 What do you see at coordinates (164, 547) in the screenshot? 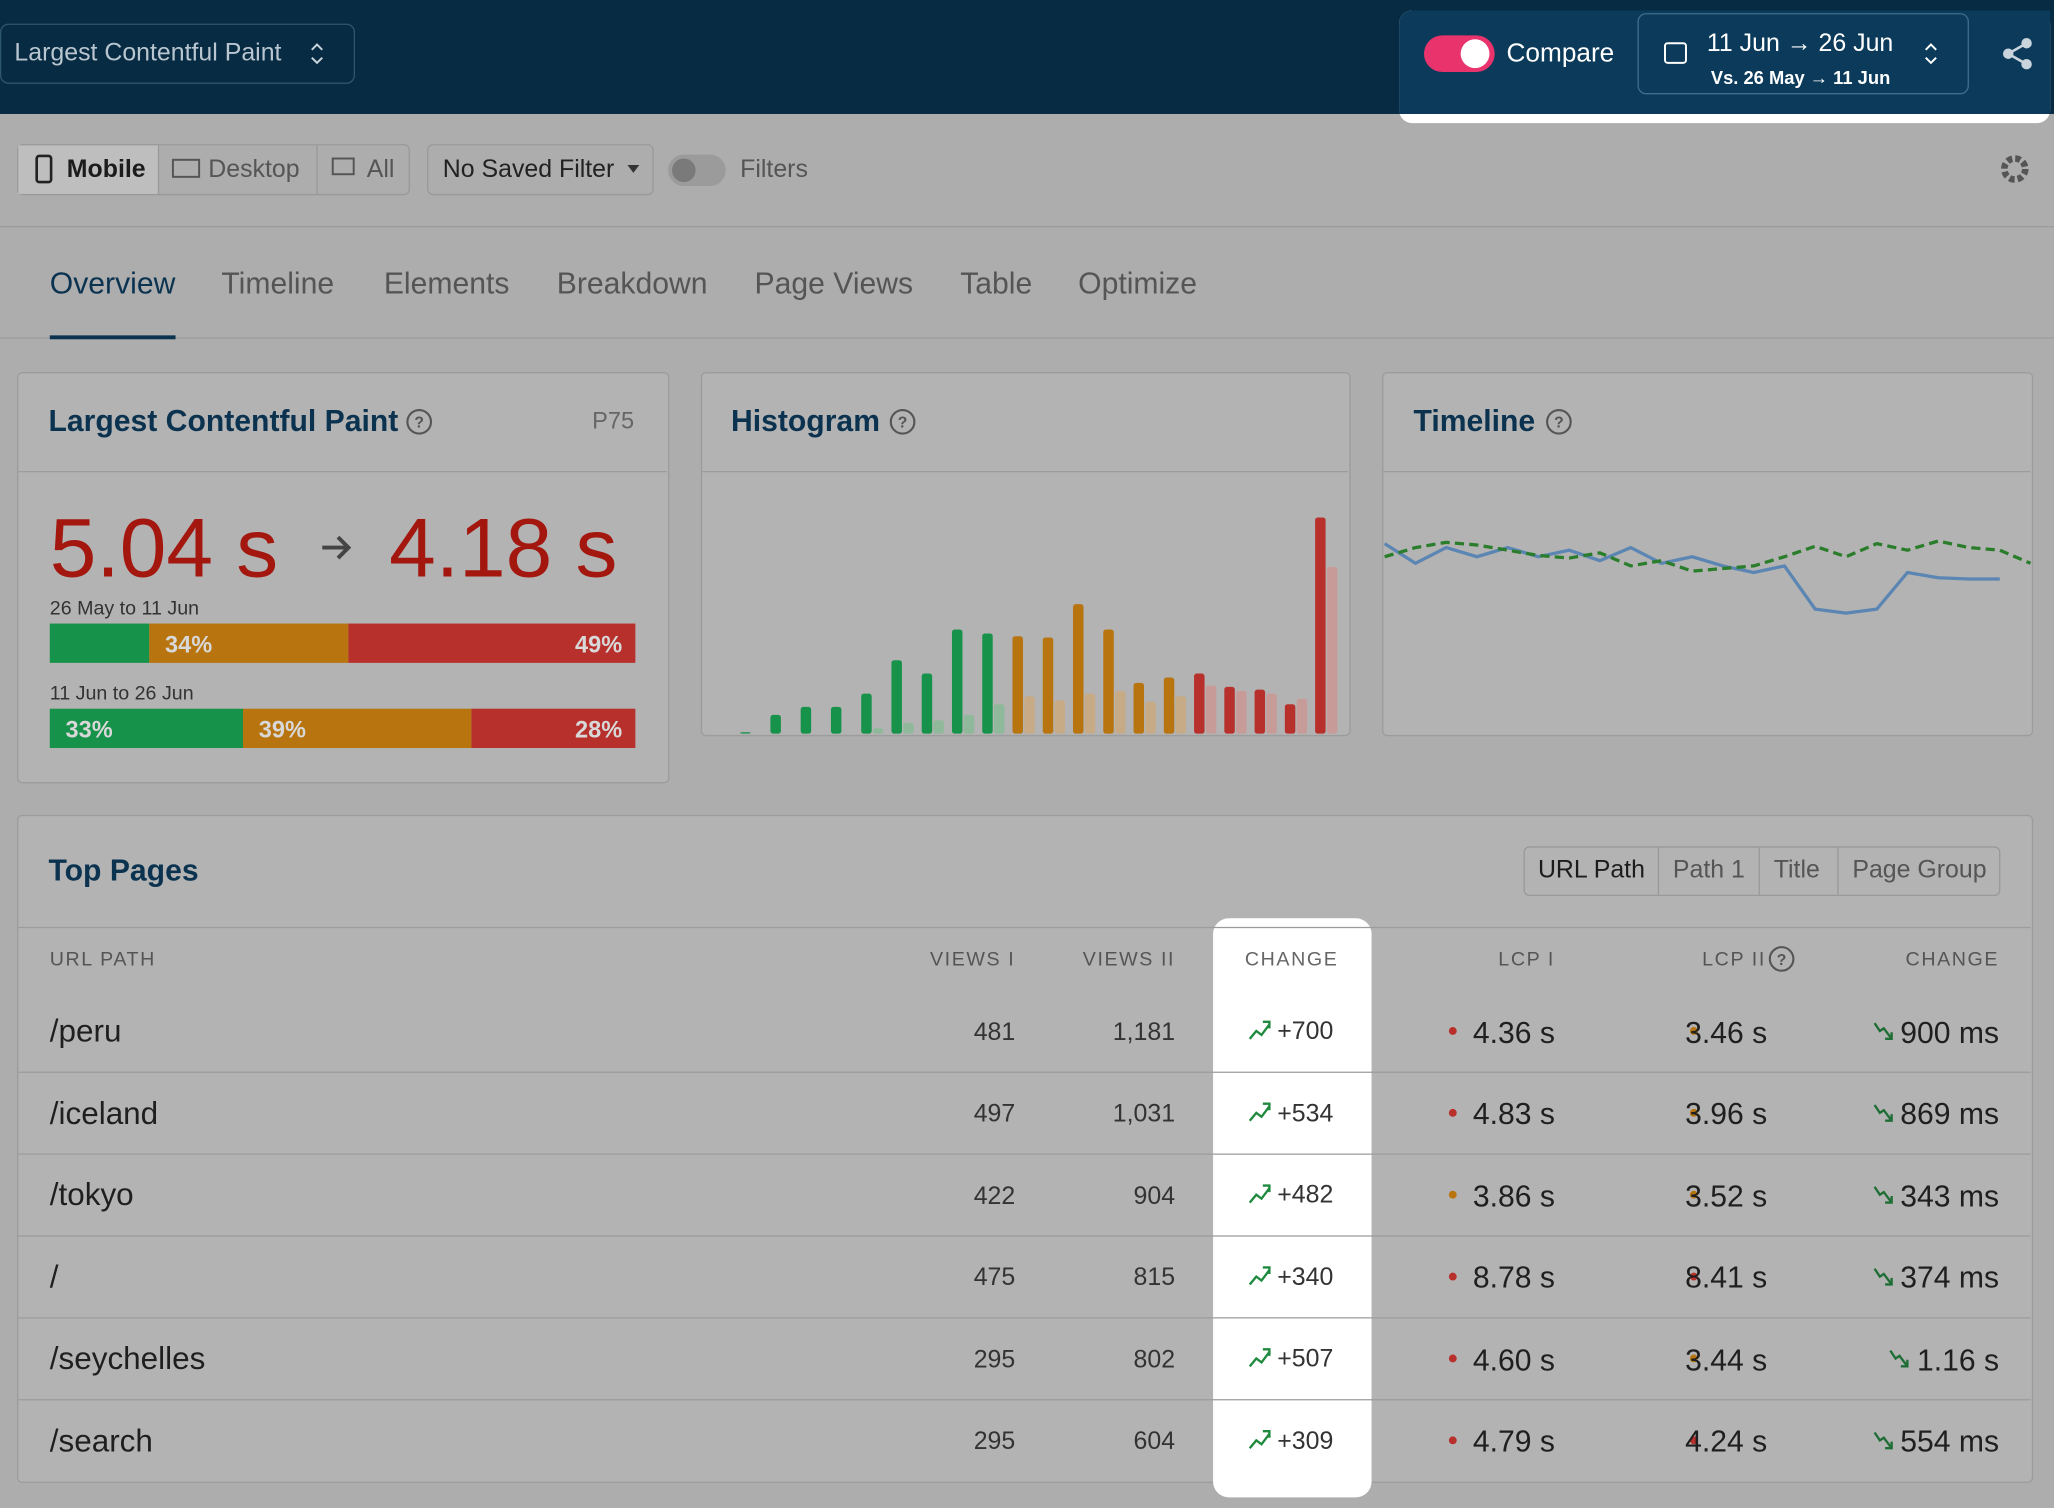
I see `lcp-before: 5.04 s` at bounding box center [164, 547].